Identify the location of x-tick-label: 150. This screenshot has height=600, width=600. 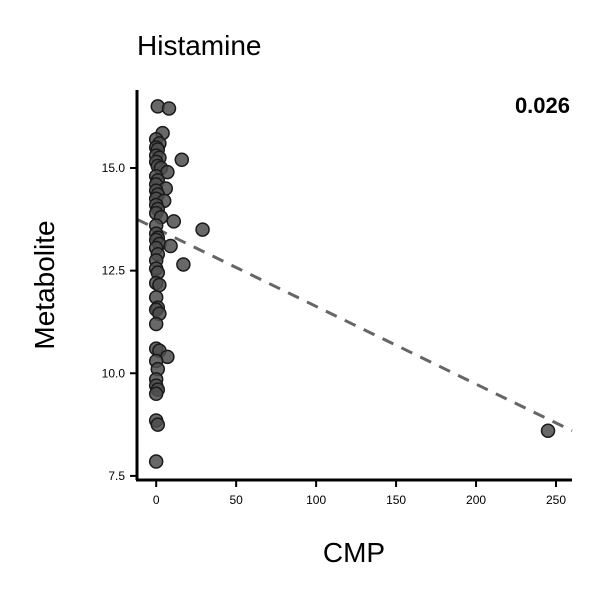
(396, 500).